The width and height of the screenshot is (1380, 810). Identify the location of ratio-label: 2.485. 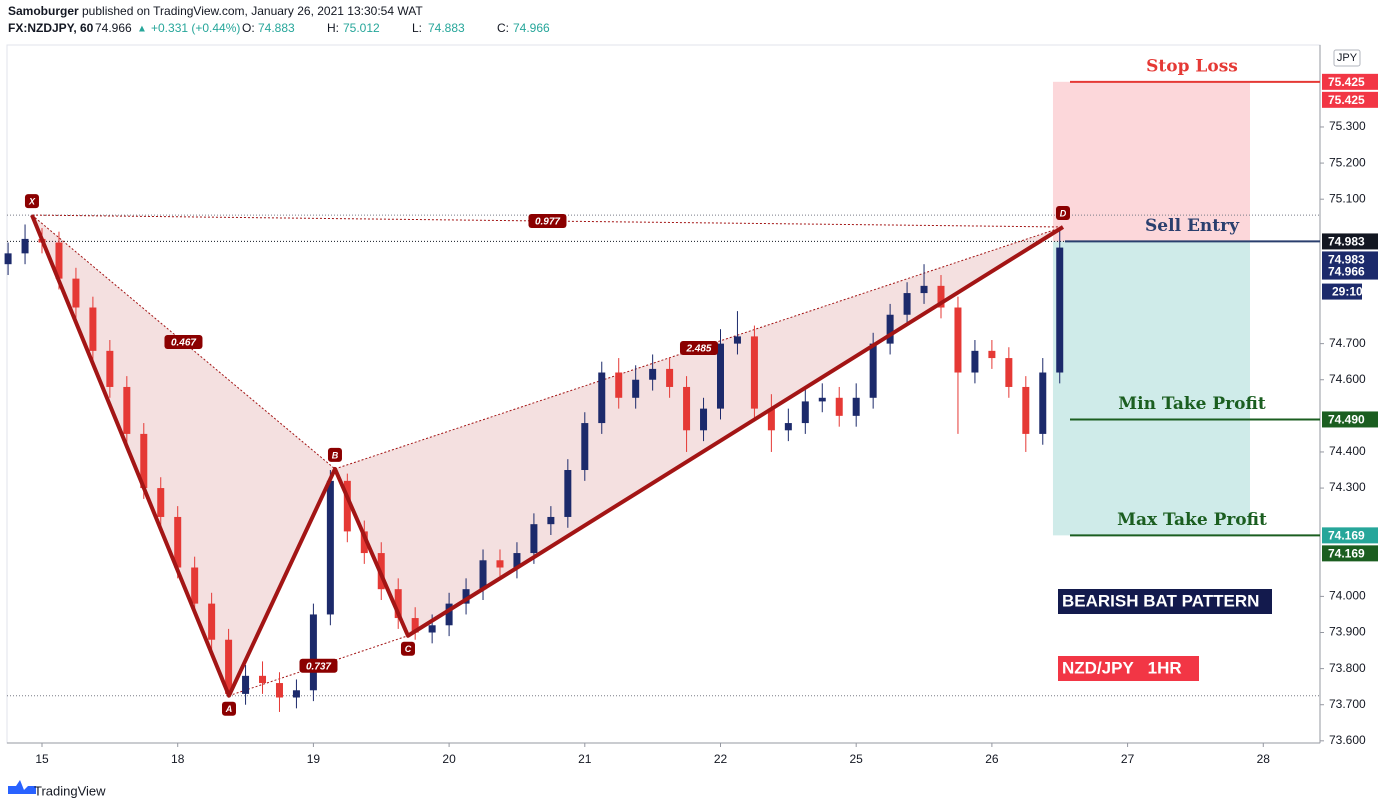
(698, 349).